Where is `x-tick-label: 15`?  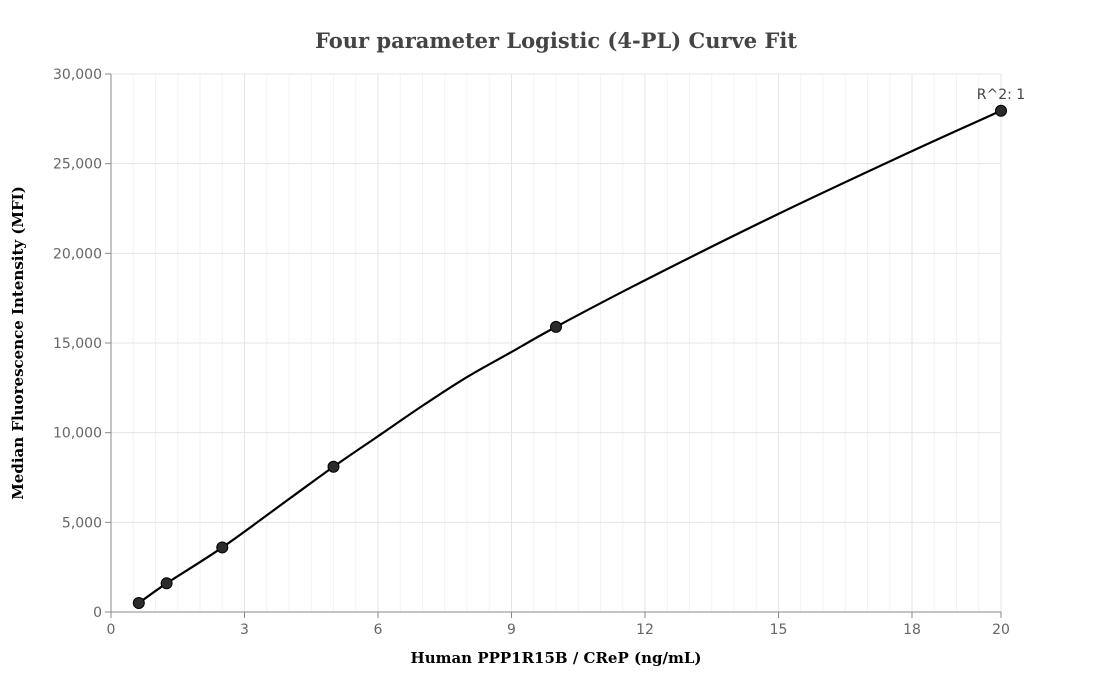 x-tick-label: 15 is located at coordinates (779, 630).